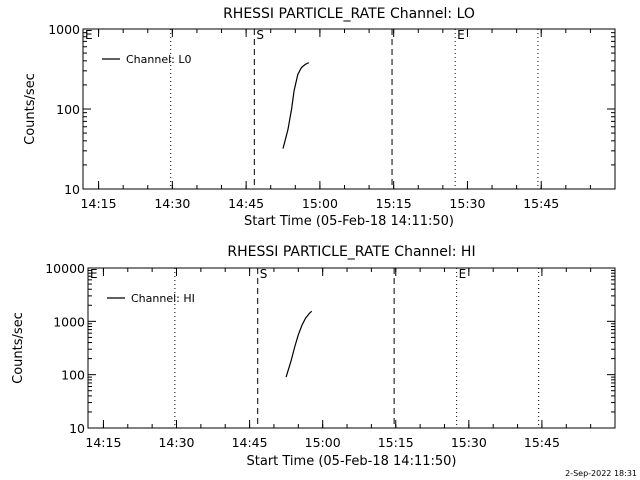  I want to click on y-tick-label: 10000, so click(65, 268).